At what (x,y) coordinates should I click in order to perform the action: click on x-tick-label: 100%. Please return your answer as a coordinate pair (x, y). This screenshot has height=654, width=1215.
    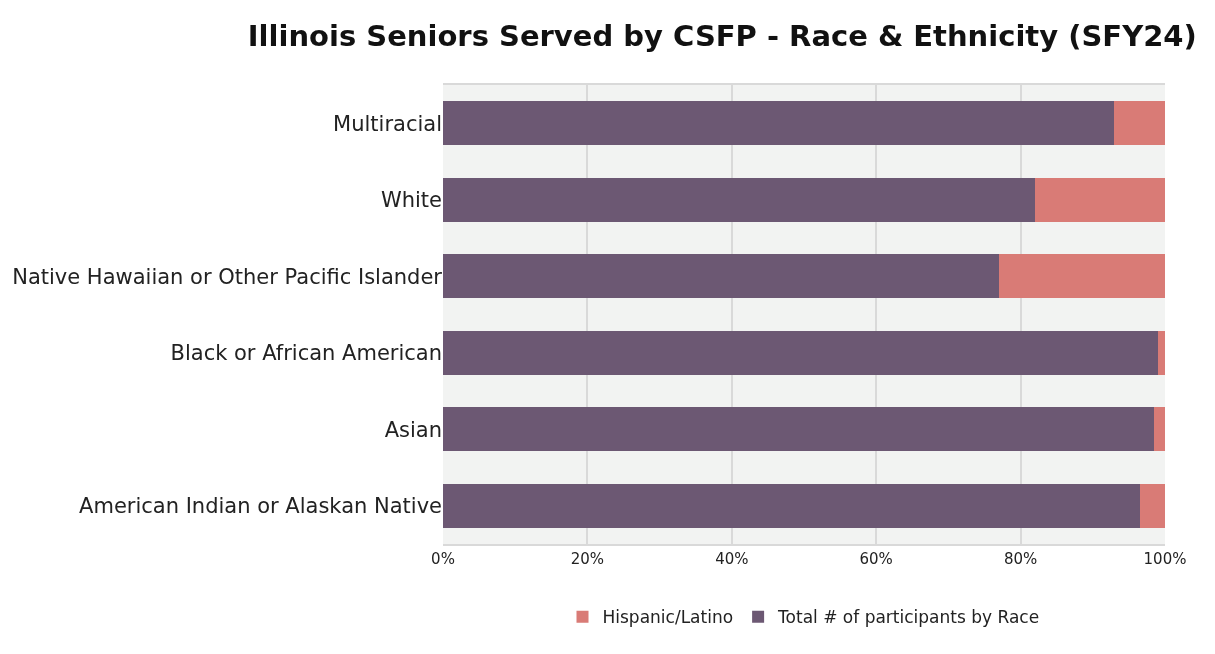
    Looking at the image, I should click on (1165, 559).